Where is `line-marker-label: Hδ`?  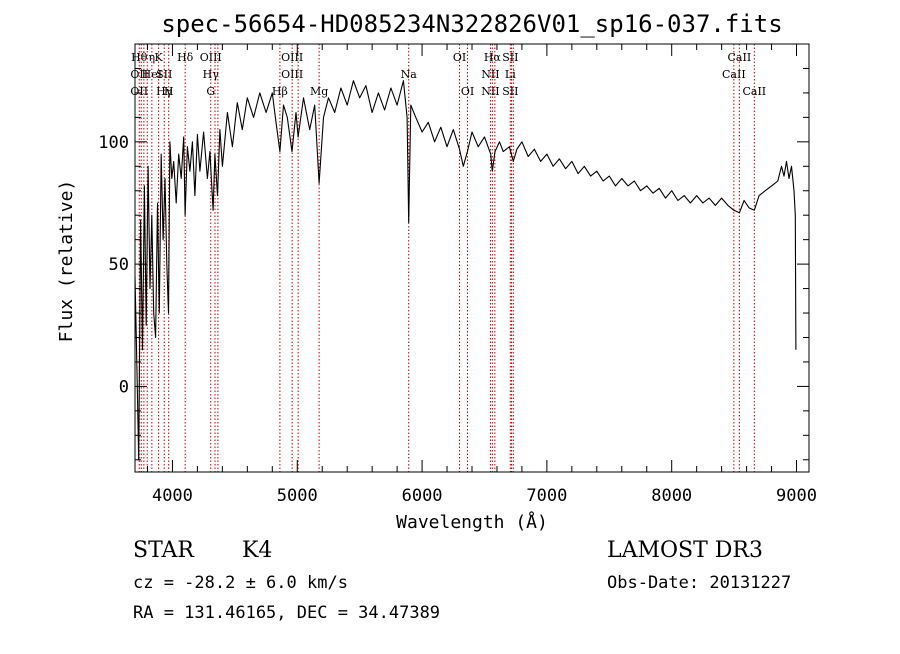
line-marker-label: Hδ is located at coordinates (185, 57).